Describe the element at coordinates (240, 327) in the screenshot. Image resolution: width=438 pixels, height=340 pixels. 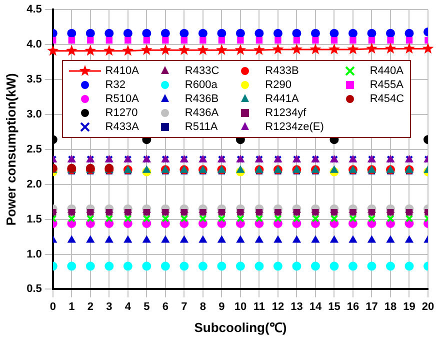
I see `x-axis-title: Subcooling(℃)` at that location.